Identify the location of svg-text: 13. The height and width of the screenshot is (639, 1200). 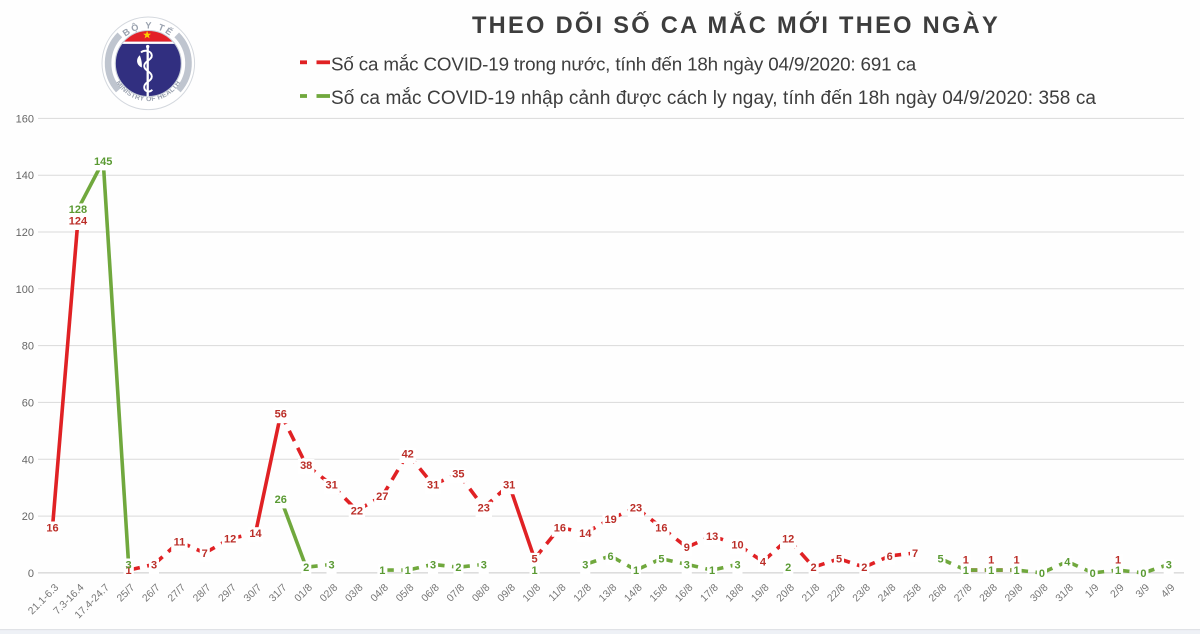
(712, 537).